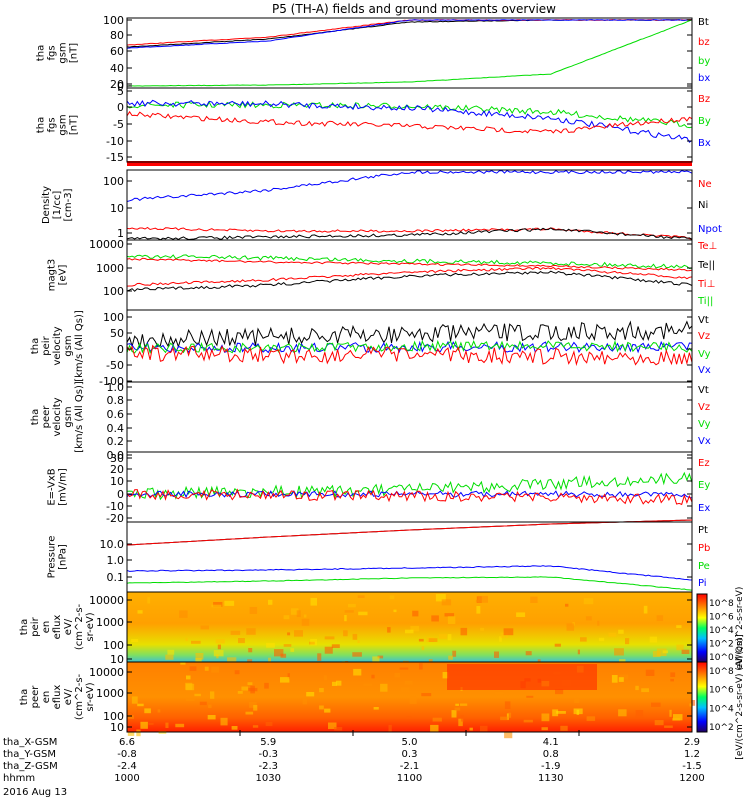 This screenshot has width=750, height=800. What do you see at coordinates (115, 506) in the screenshot?
I see `y-tick-label: -10` at bounding box center [115, 506].